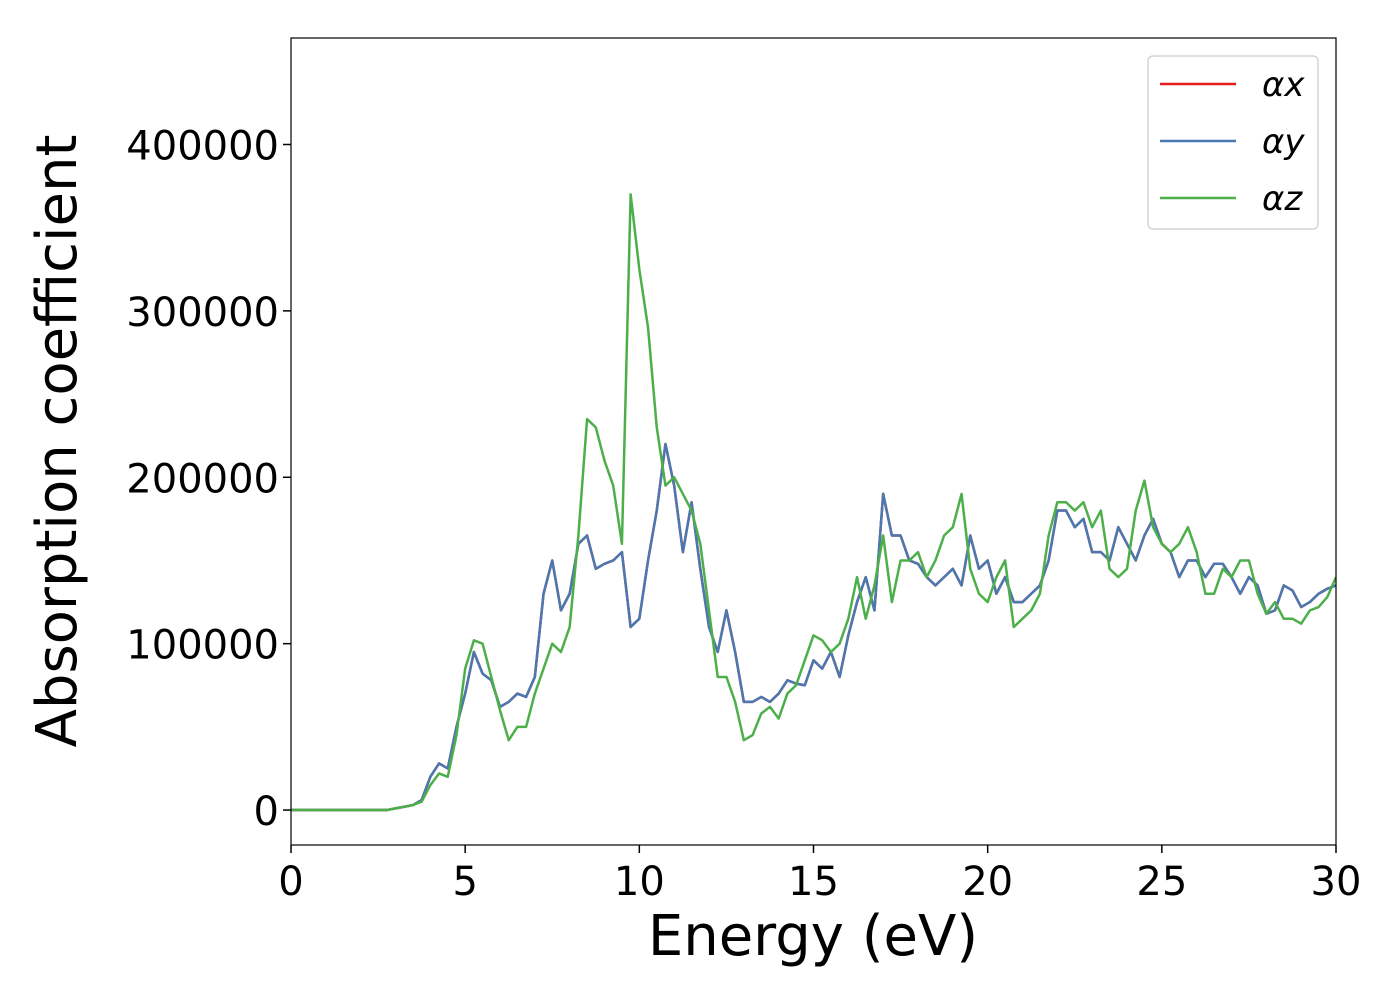 The image size is (1400, 1000). I want to click on x-tick-label: 15, so click(813, 882).